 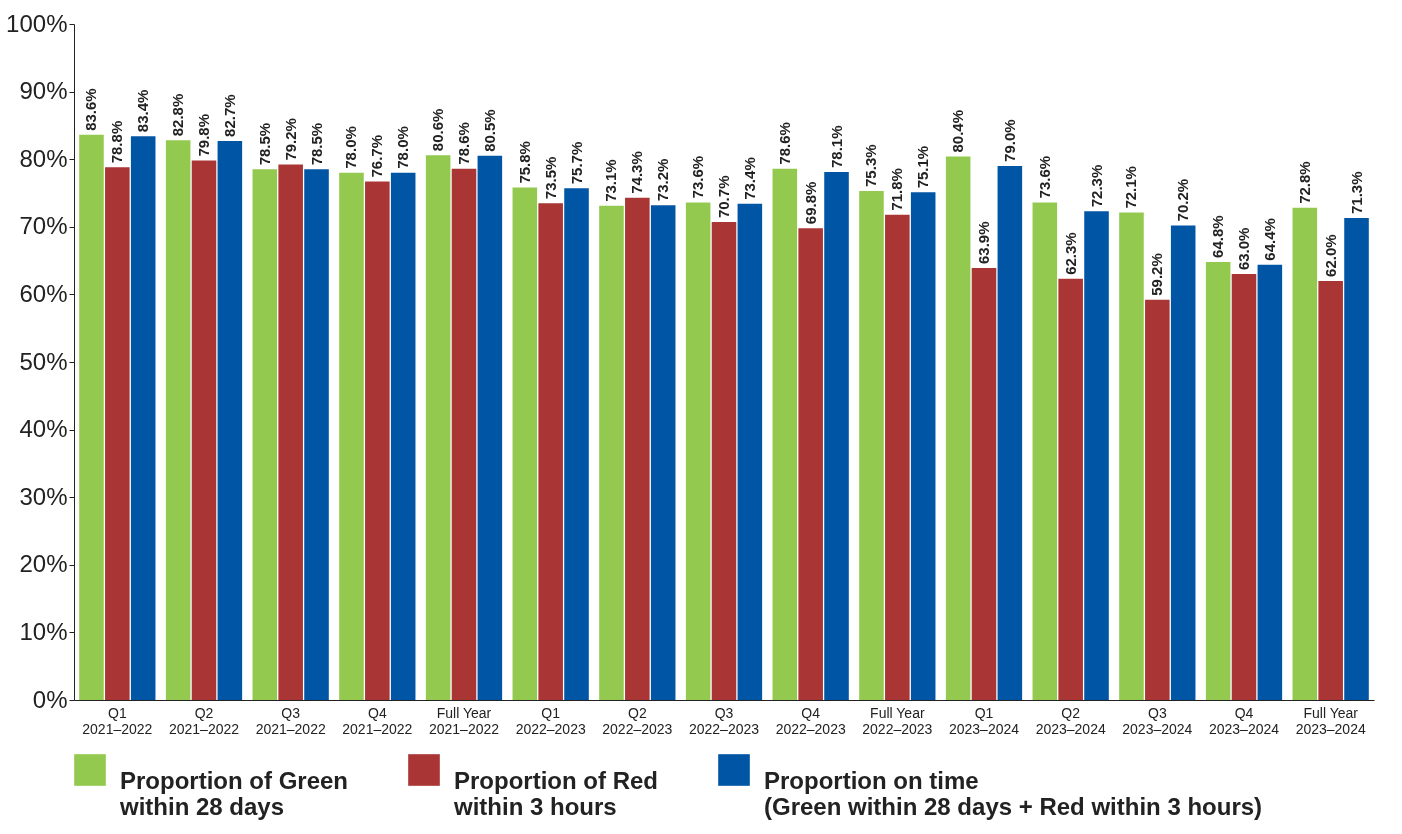 What do you see at coordinates (43, 564) in the screenshot?
I see `y-tick-label: 20%` at bounding box center [43, 564].